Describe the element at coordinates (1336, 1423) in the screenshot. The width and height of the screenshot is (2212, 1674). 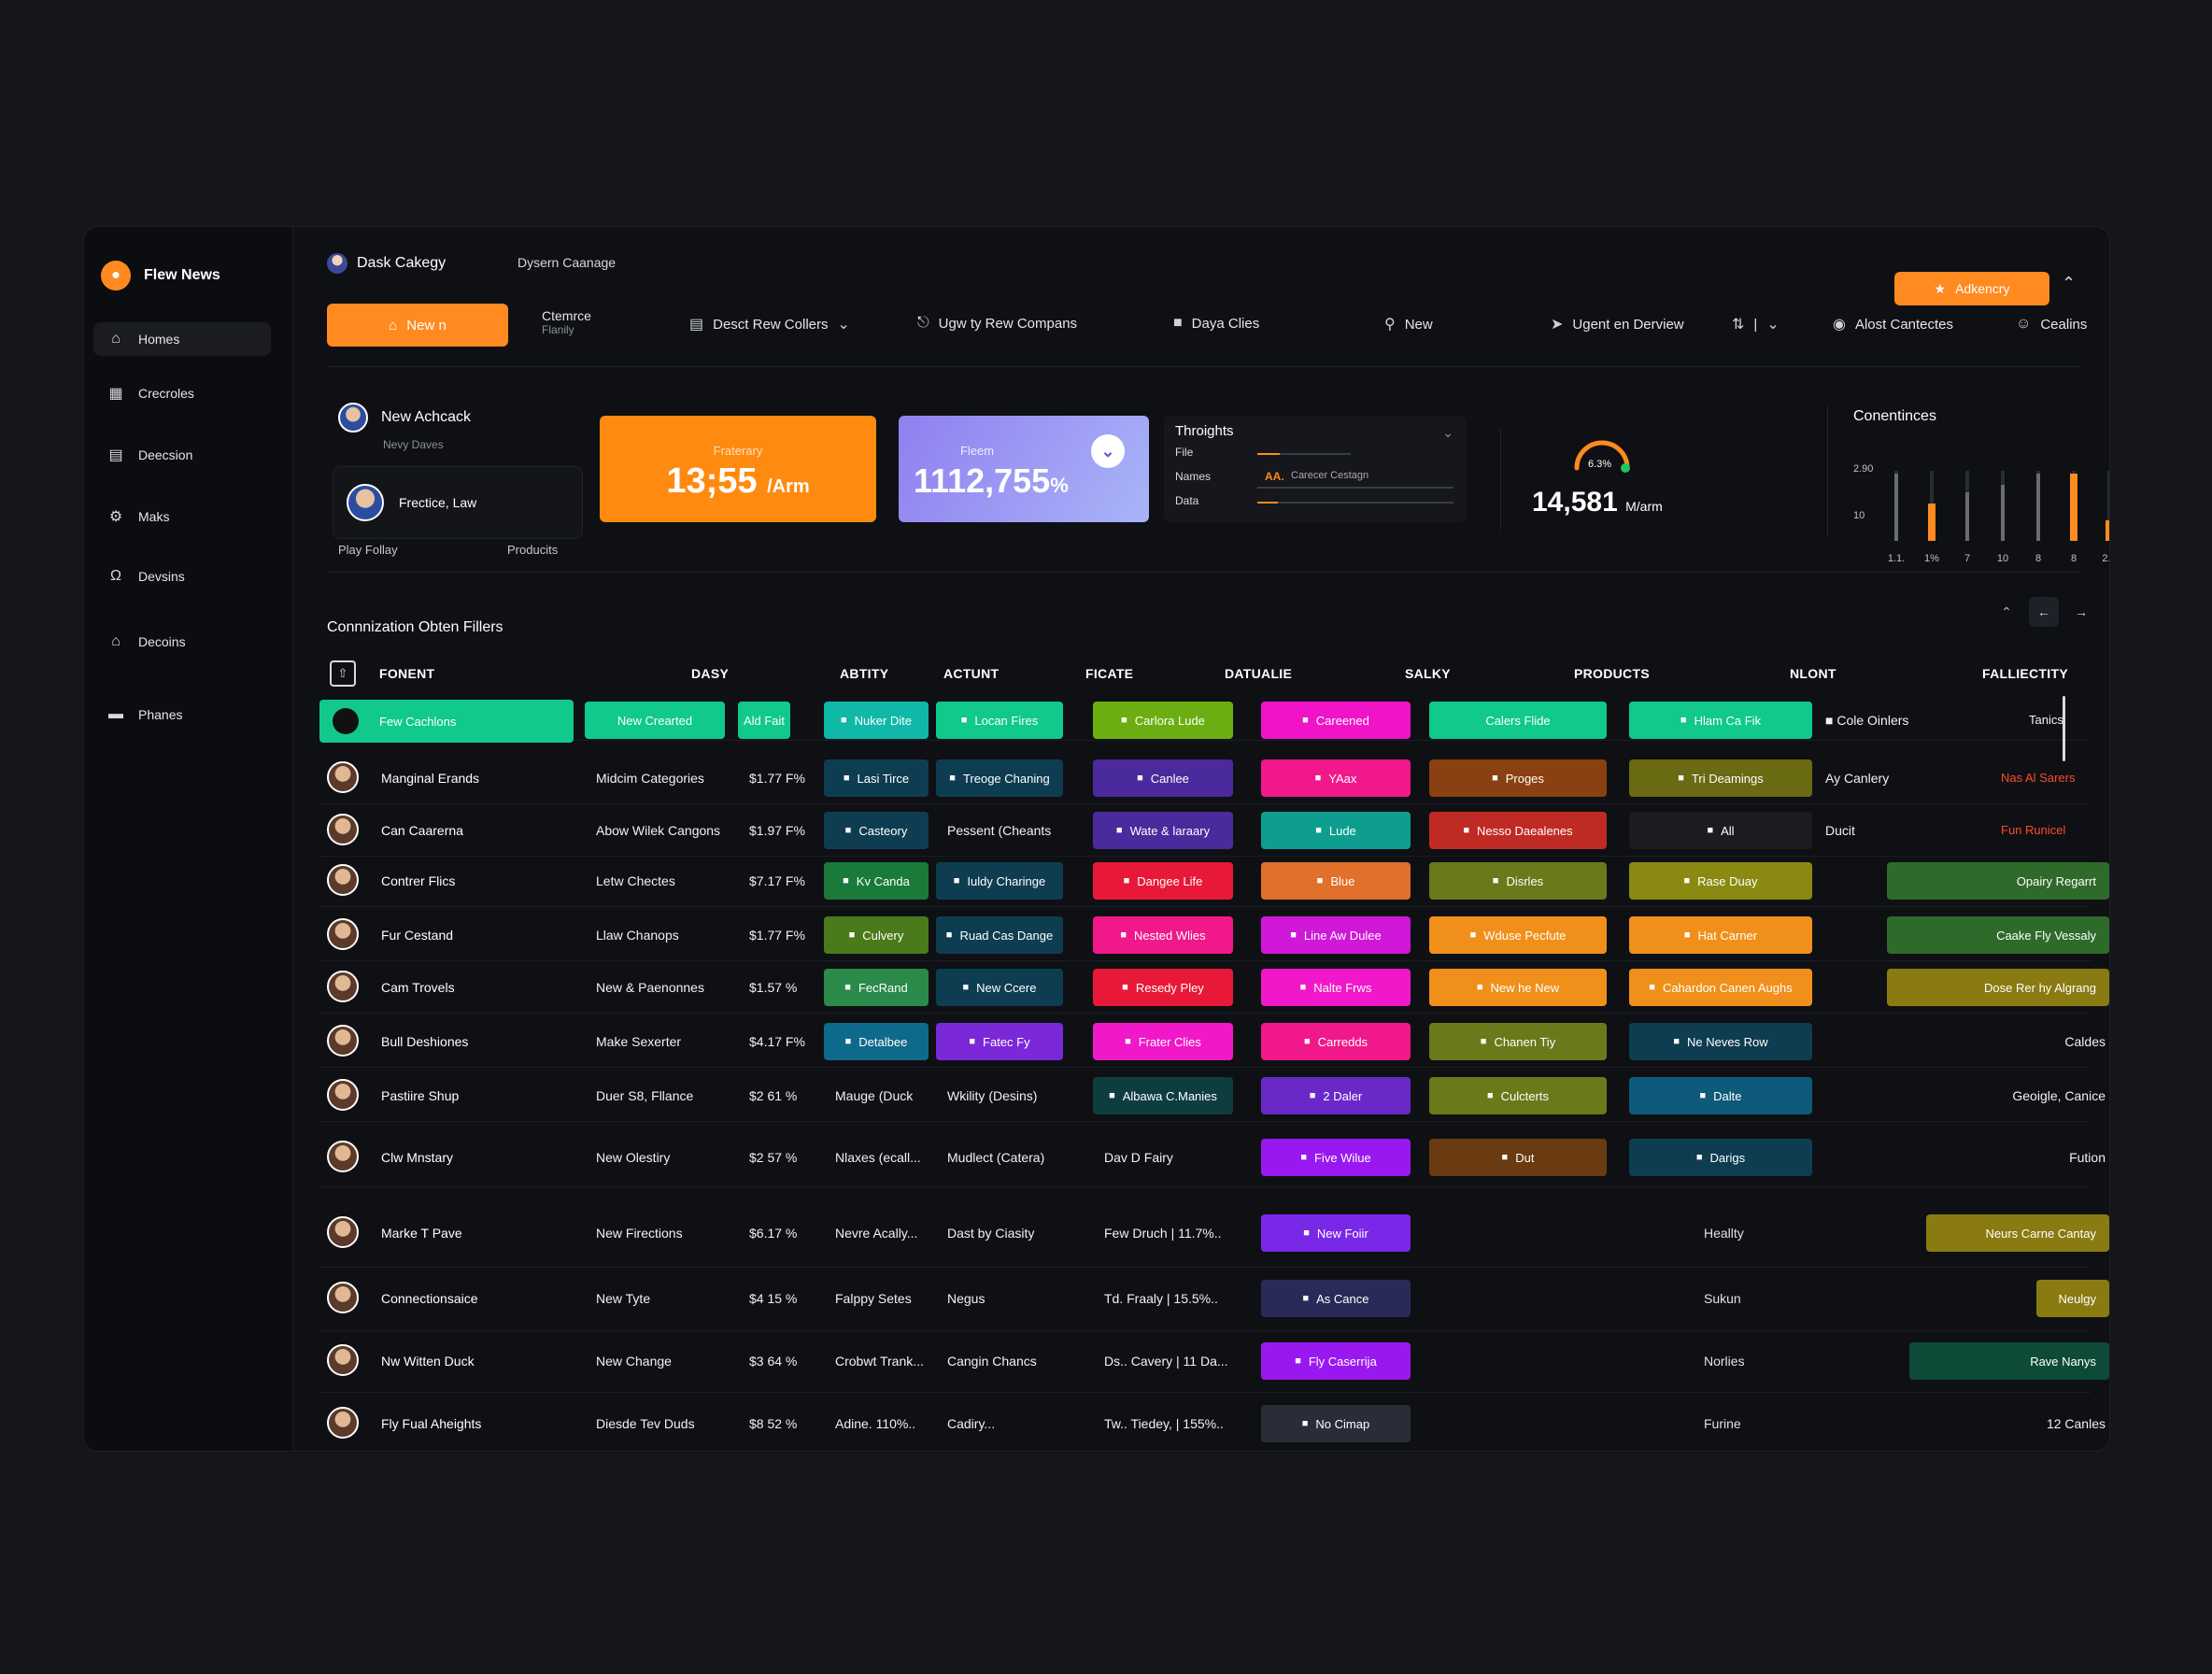
I see `row-pill: ■ No Cimap` at that location.